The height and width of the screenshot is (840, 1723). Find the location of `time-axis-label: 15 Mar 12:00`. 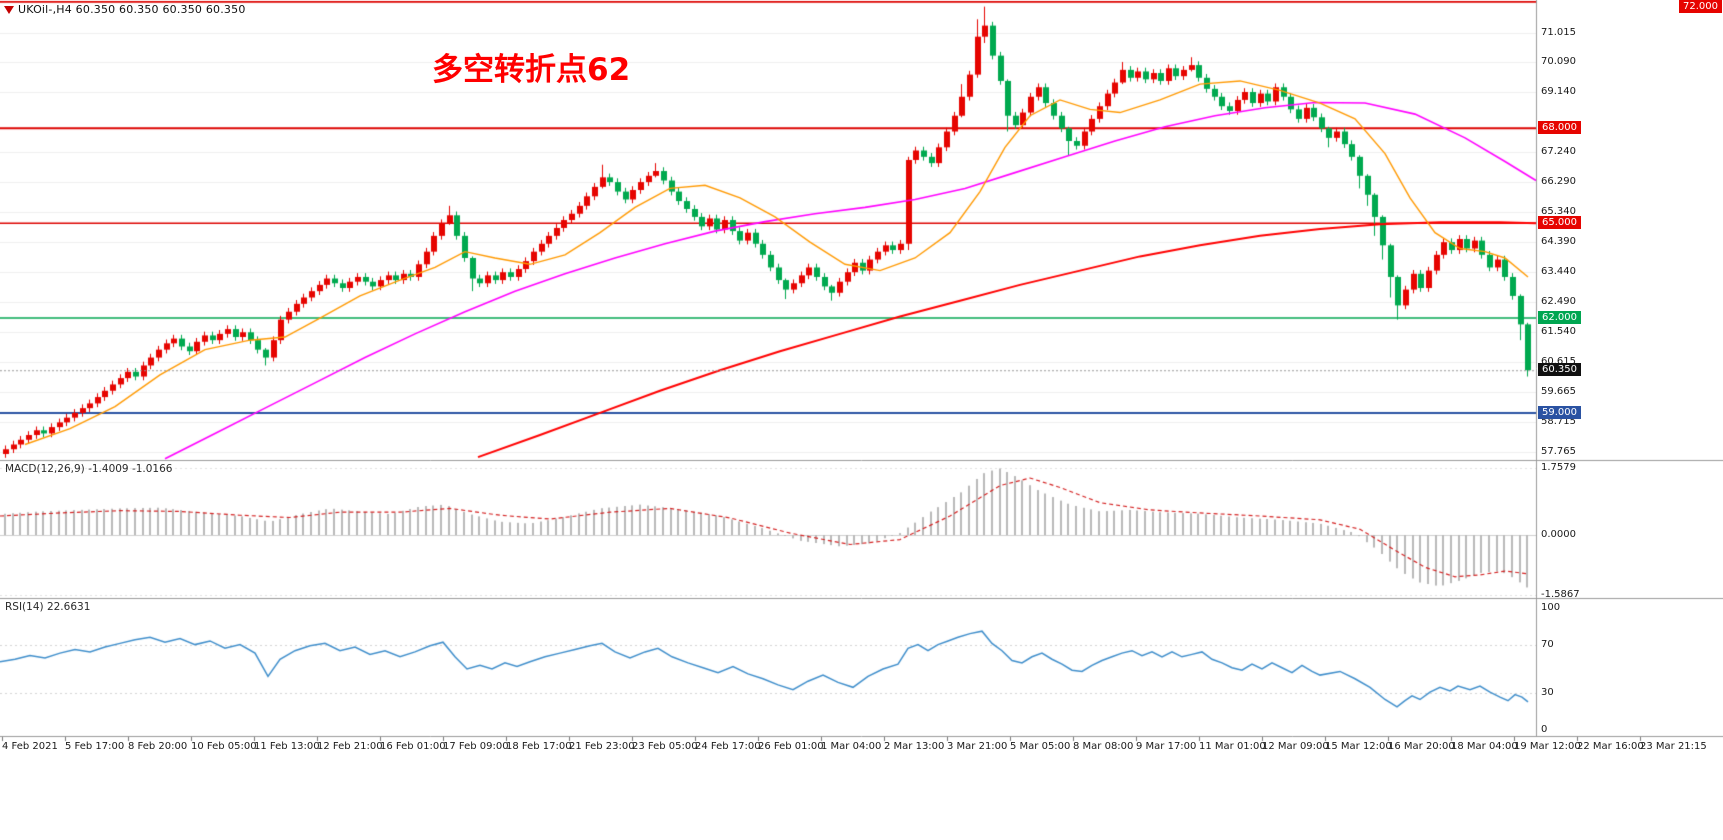

time-axis-label: 15 Mar 12:00 is located at coordinates (1358, 746).